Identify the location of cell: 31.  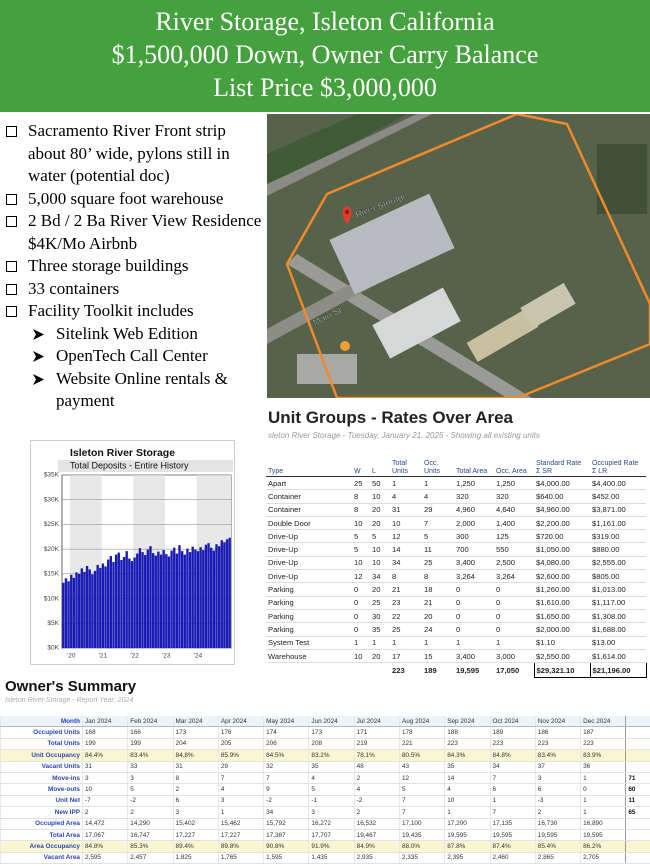
(195, 767).